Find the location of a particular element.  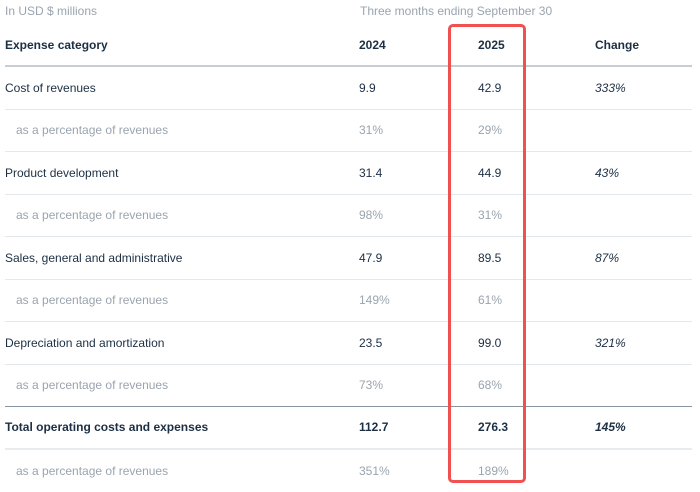

value-2025: 189% is located at coordinates (493, 471).